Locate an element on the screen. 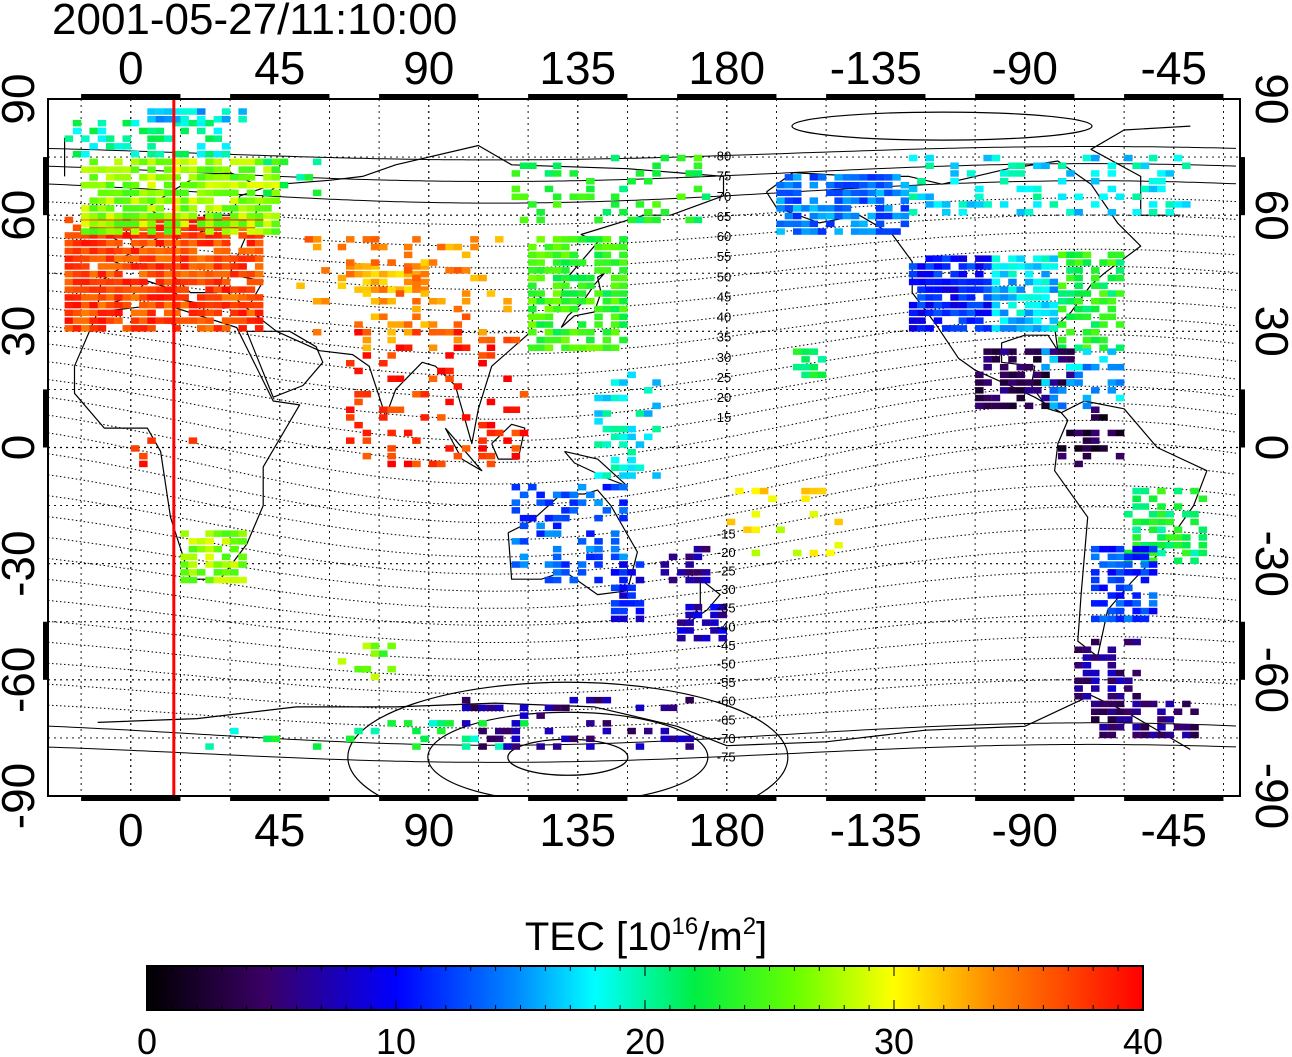  contour-label: 50 is located at coordinates (724, 276).